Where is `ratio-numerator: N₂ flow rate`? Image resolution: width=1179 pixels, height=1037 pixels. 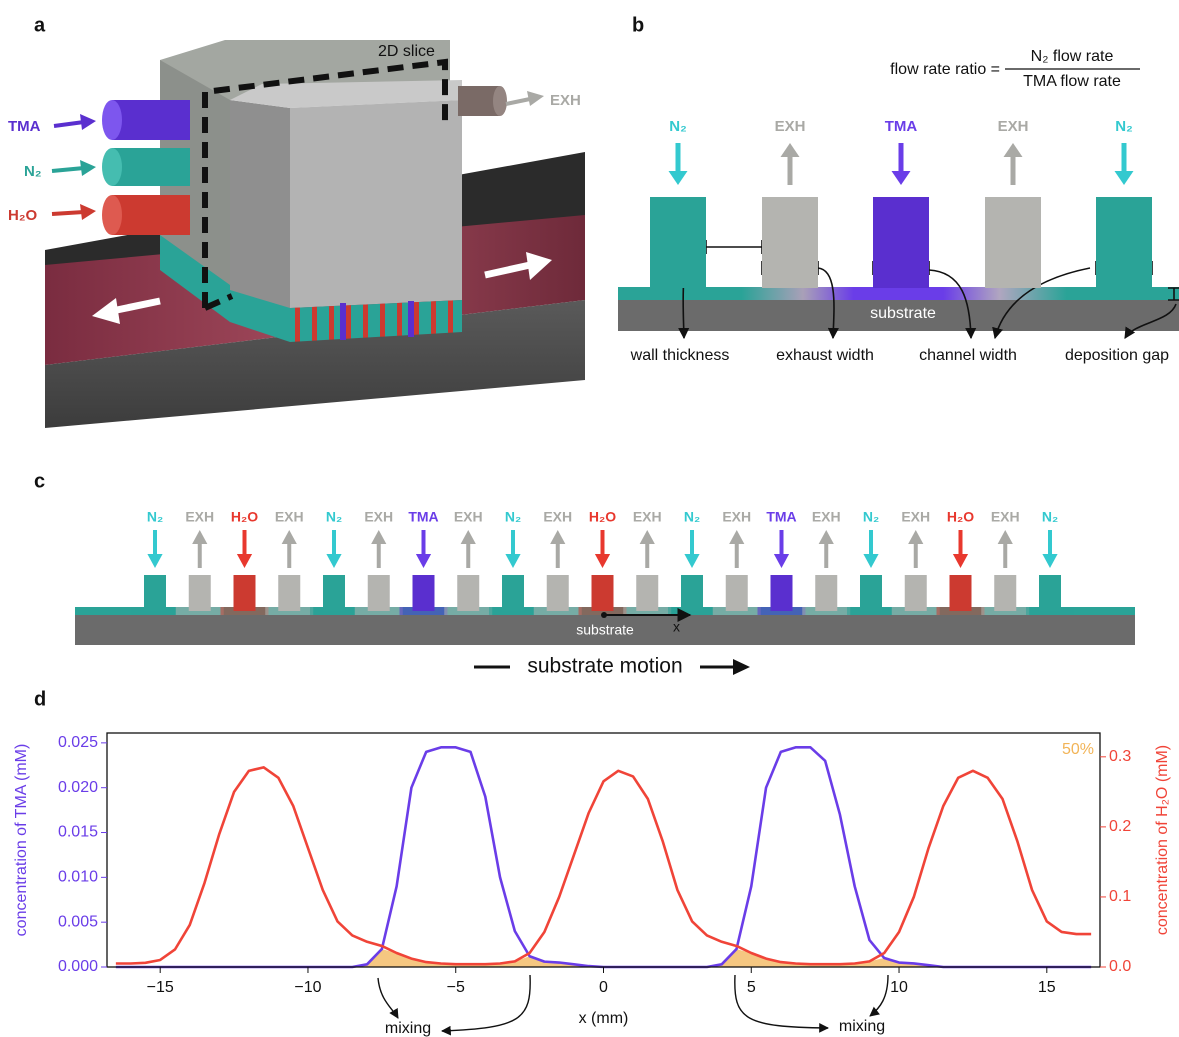 ratio-numerator: N₂ flow rate is located at coordinates (1072, 56).